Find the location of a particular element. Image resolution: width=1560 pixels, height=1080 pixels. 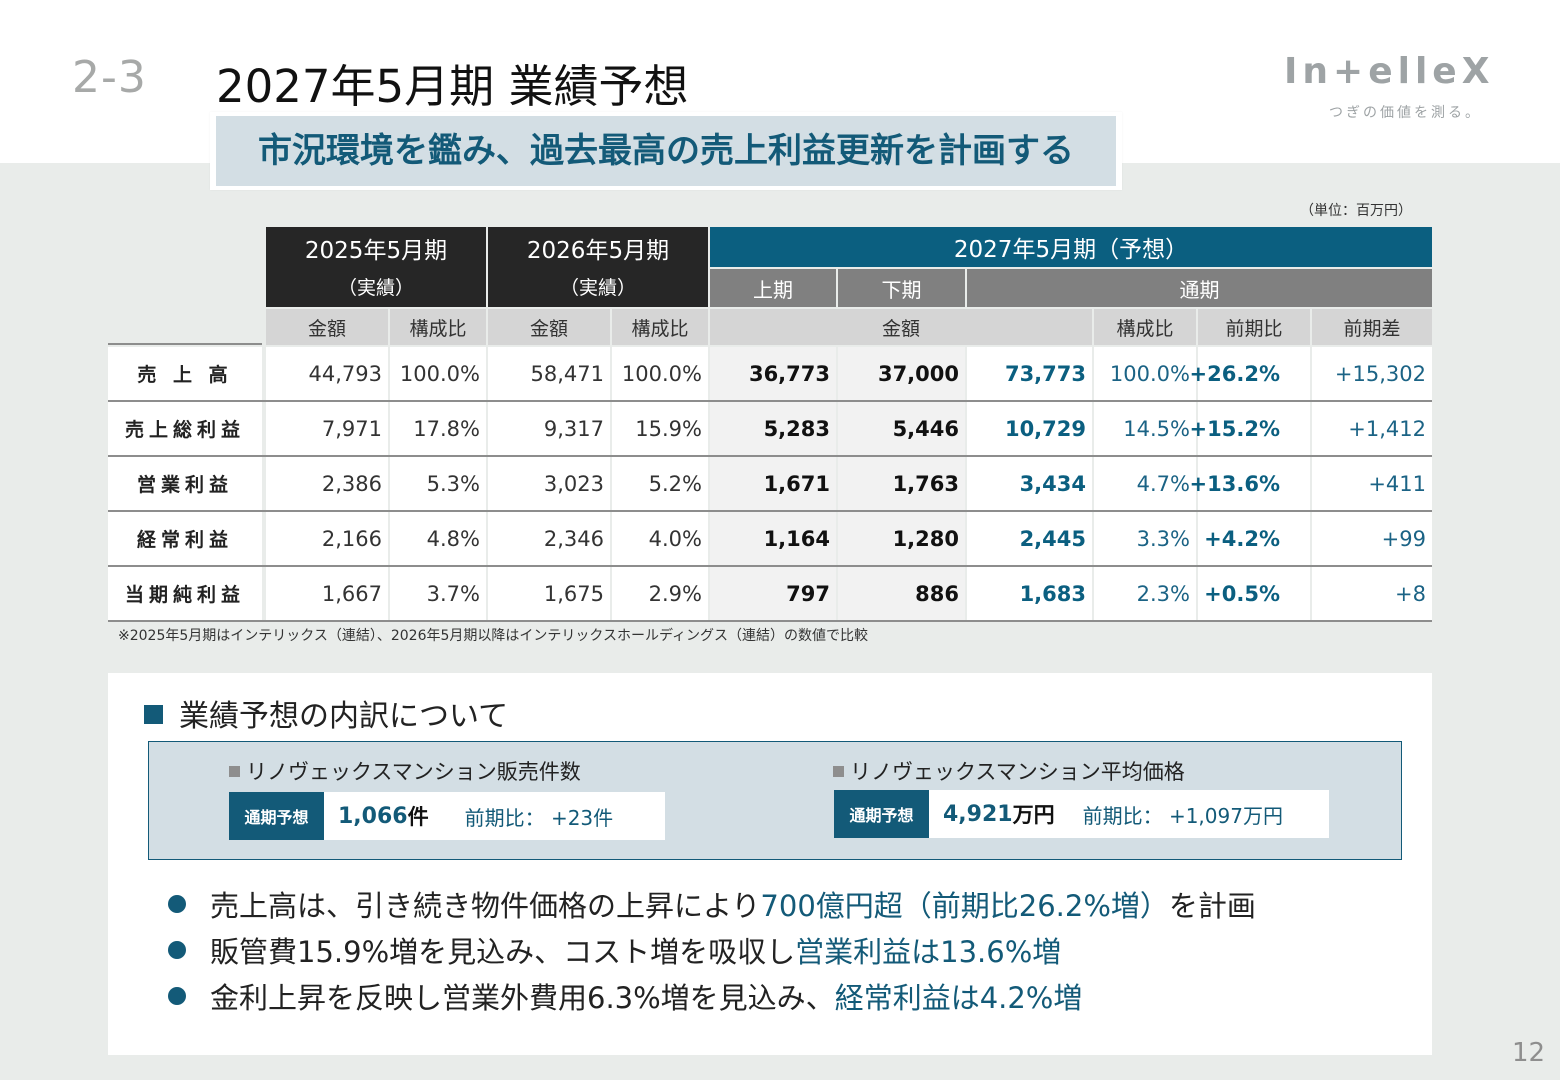

header-h1: 上期 is located at coordinates (773, 288).